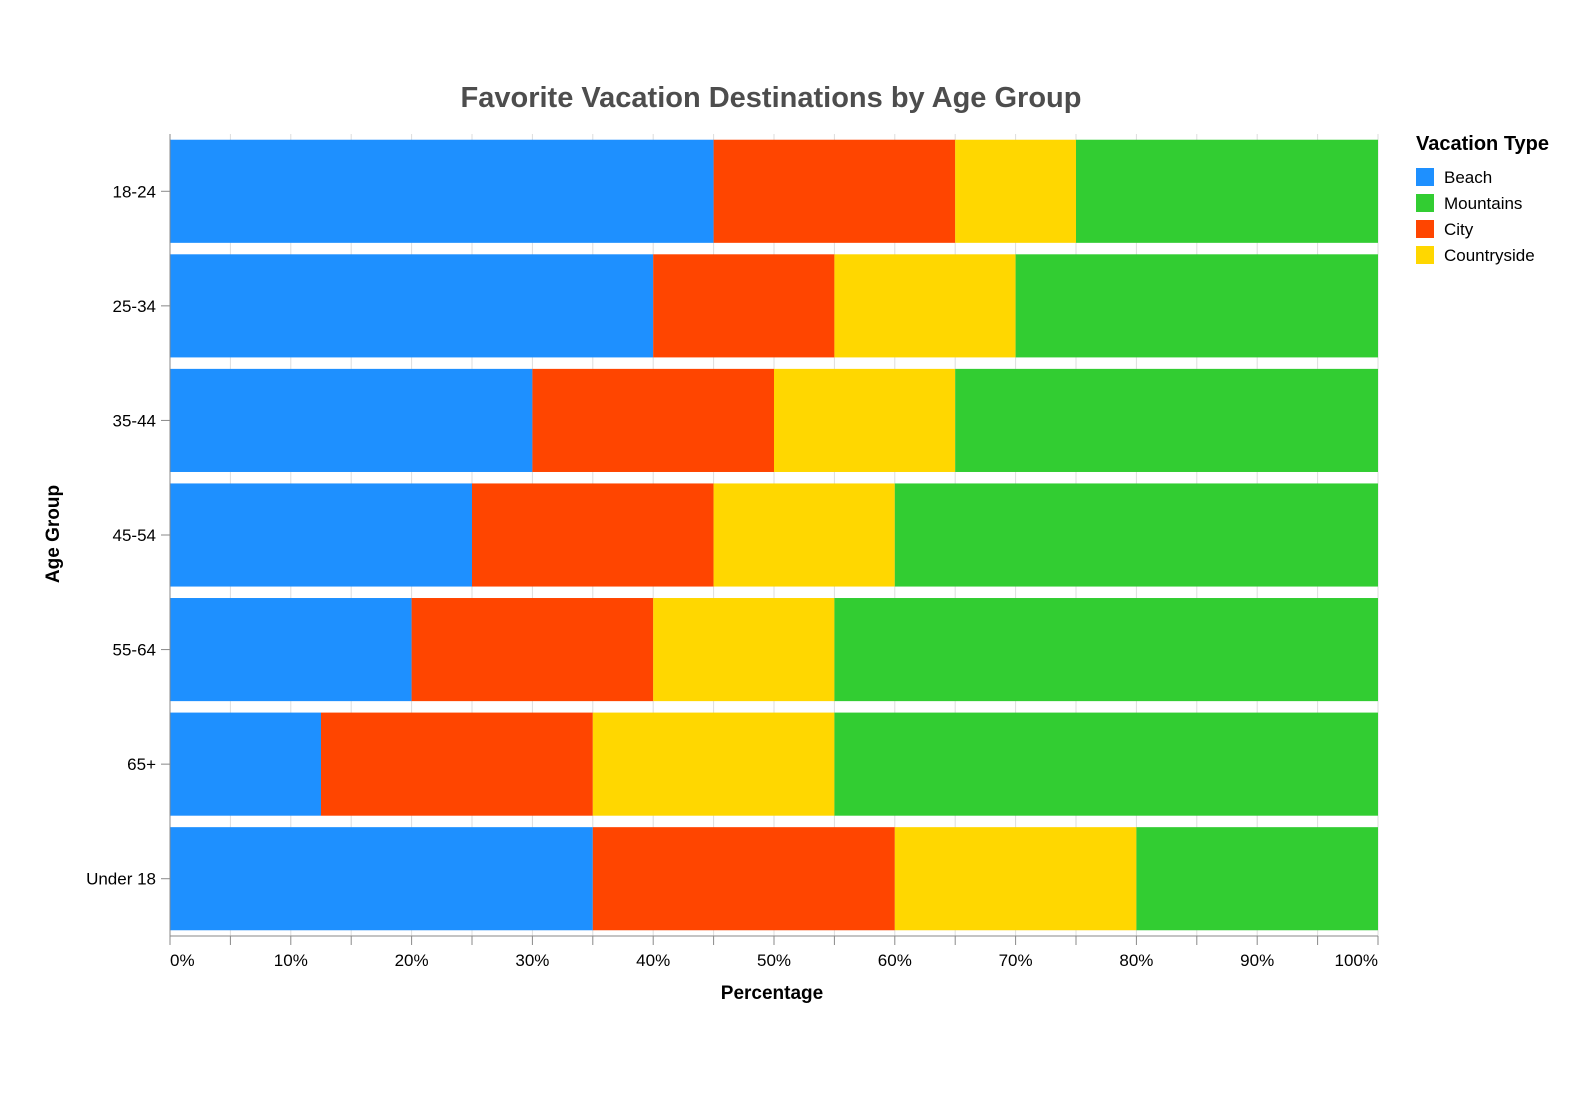 This screenshot has width=1592, height=1101. Describe the element at coordinates (141, 764) in the screenshot. I see `y-tick-label: 65+` at that location.